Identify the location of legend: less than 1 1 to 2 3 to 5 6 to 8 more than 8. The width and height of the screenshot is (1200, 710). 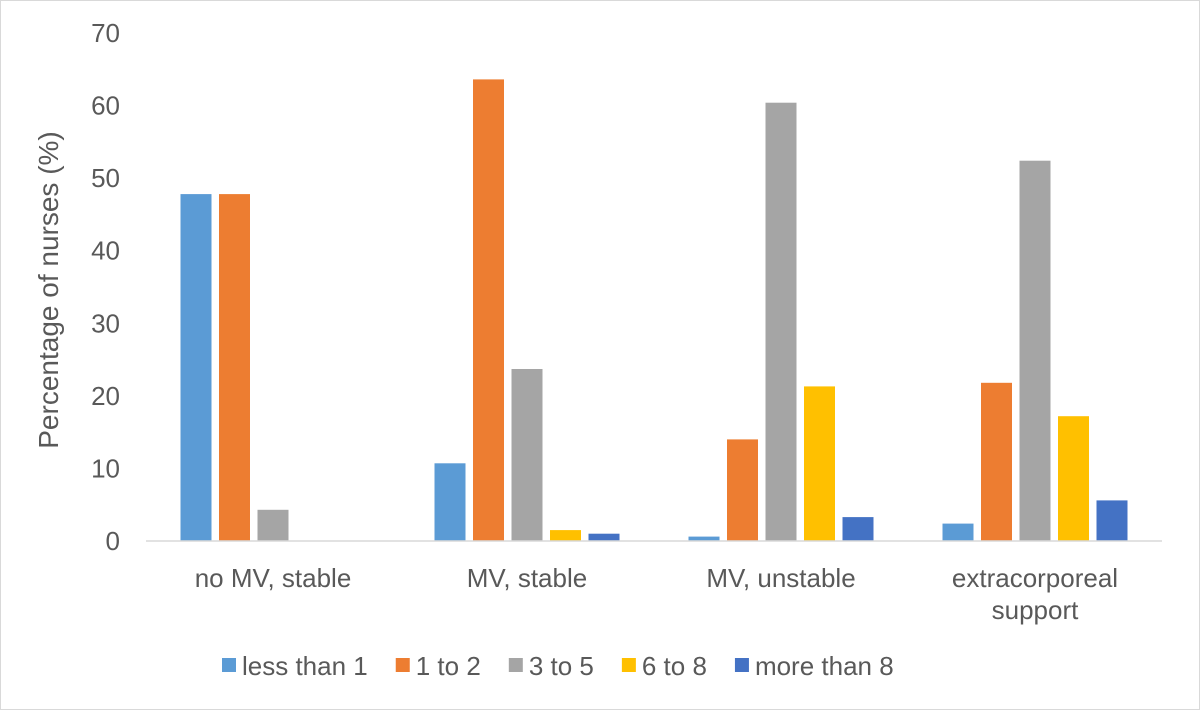
(558, 666).